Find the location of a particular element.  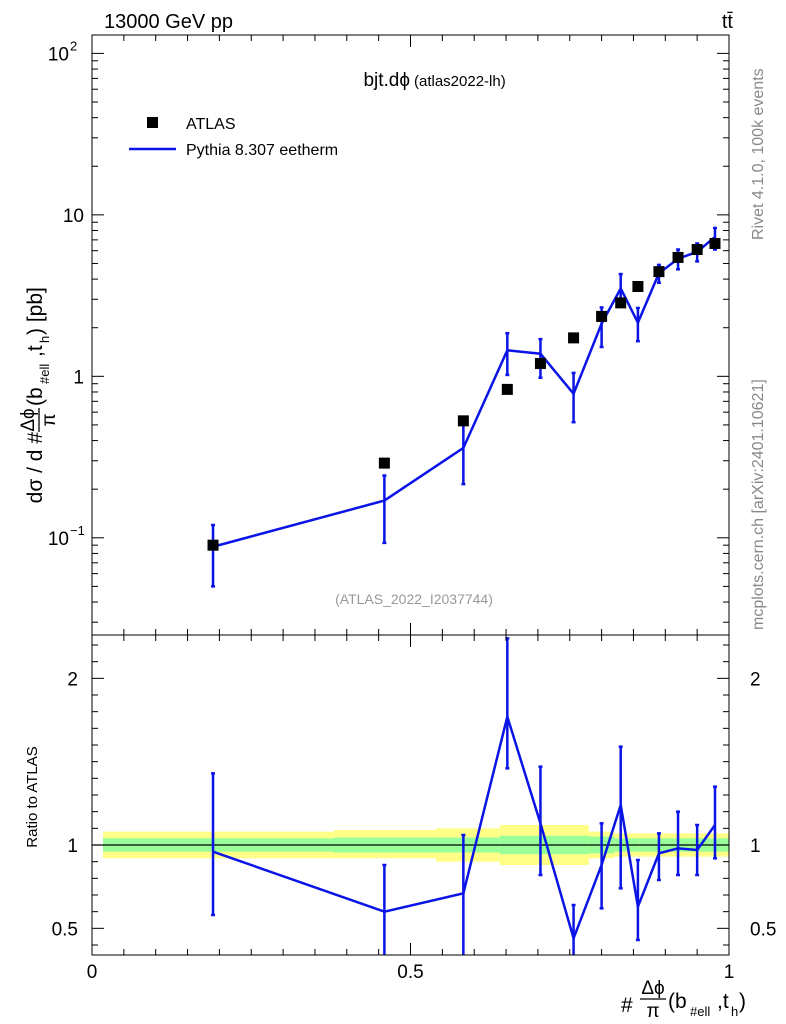

main-subtitle: (atlas2022-lh) is located at coordinates (460, 81).